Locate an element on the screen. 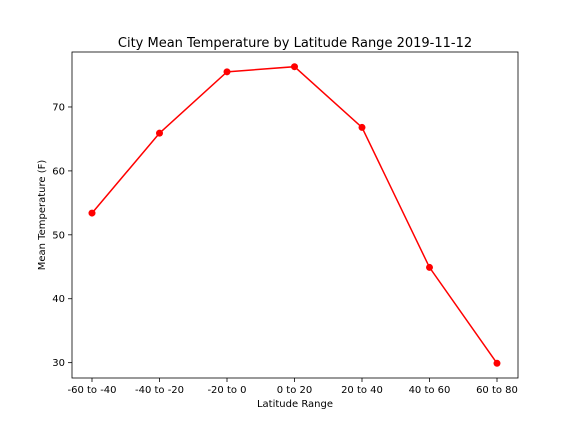  y-tick-label: 70 is located at coordinates (58, 107).